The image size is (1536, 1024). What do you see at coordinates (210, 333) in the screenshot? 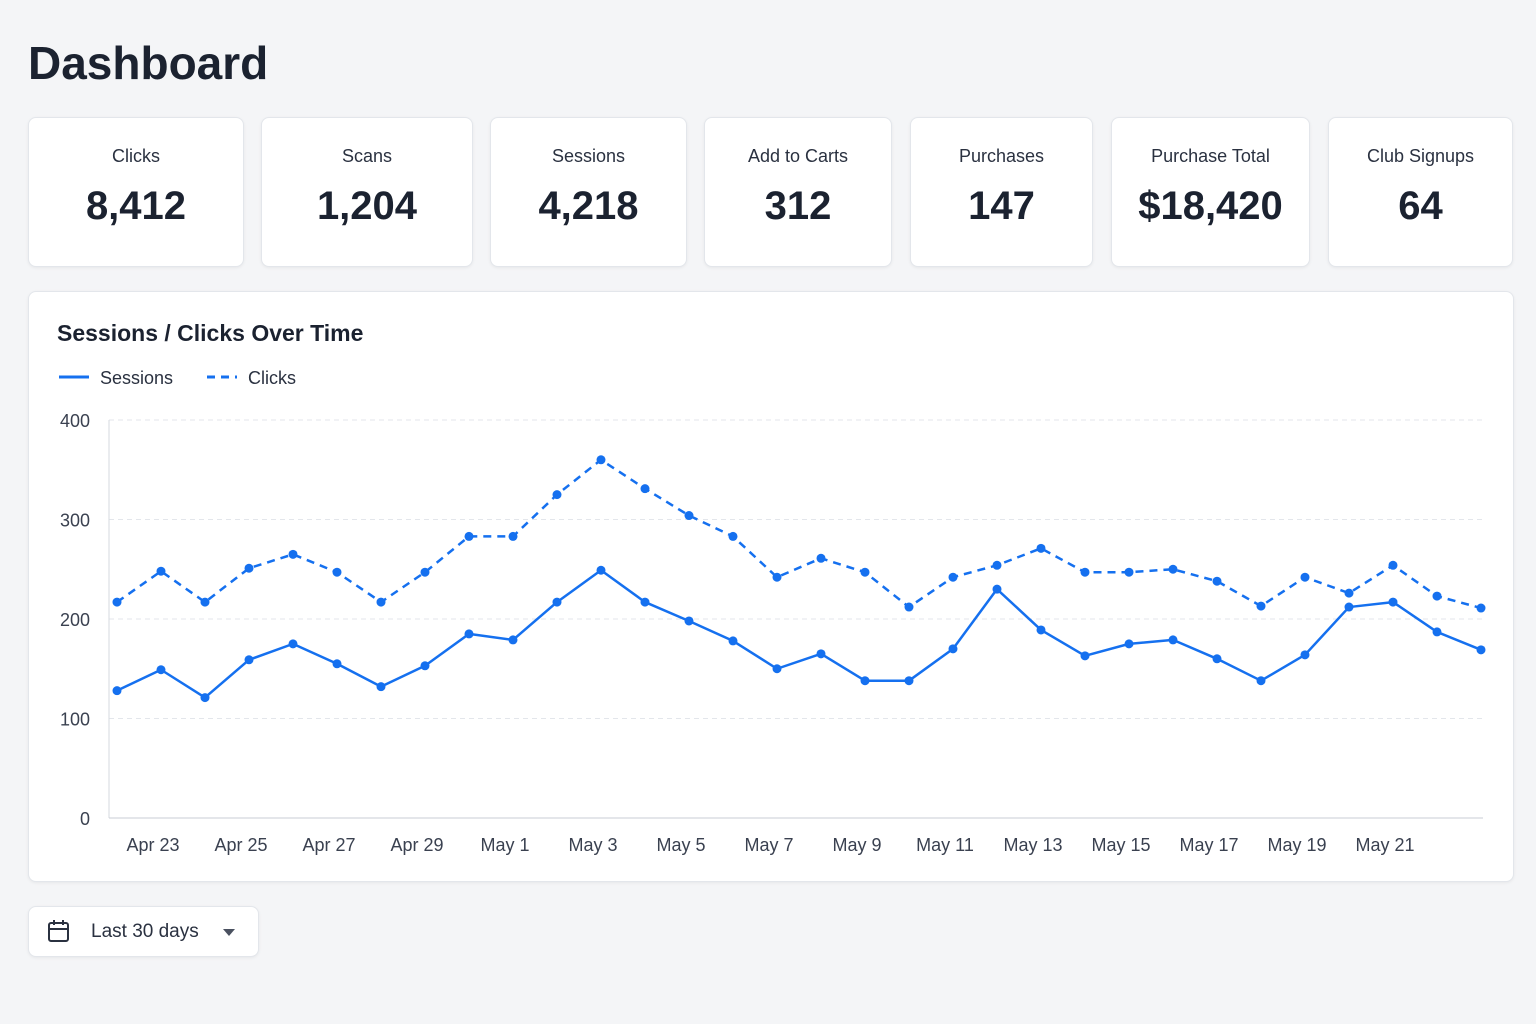
I see `chart-title: Sessions / Clicks Over Time` at bounding box center [210, 333].